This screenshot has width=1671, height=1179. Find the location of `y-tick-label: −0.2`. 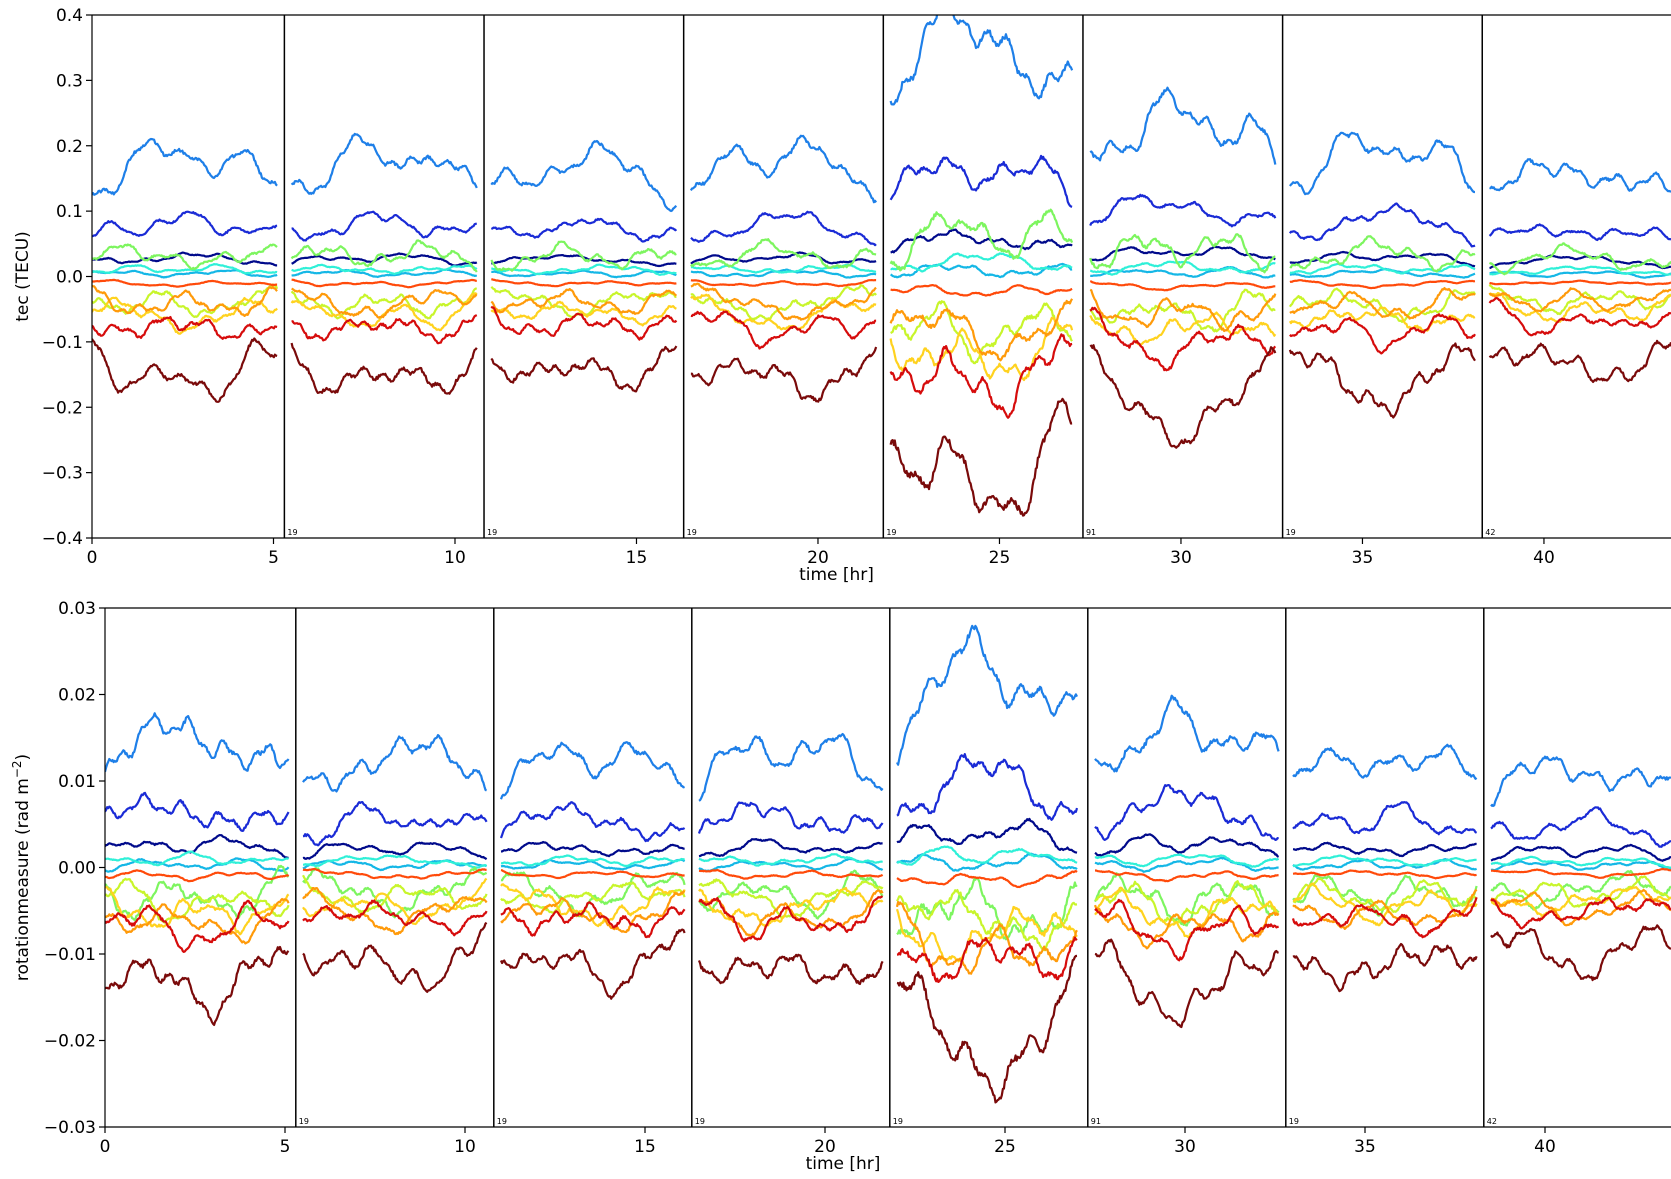

y-tick-label: −0.2 is located at coordinates (62, 408).